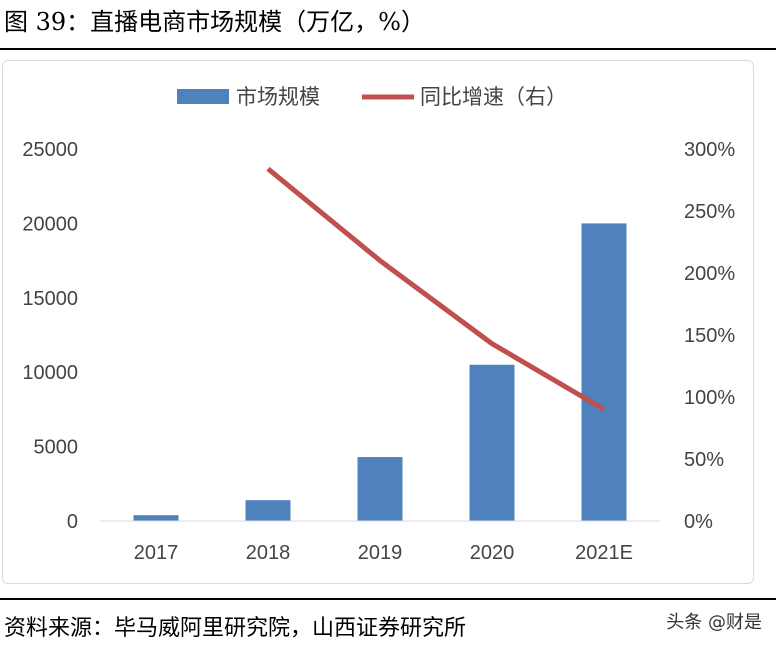  What do you see at coordinates (380, 489) in the screenshot?
I see `bar-2019` at bounding box center [380, 489].